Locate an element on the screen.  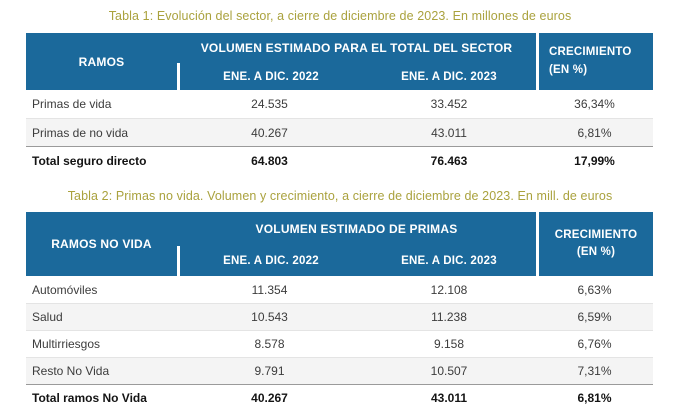
table-total-row: Total ramos No Vida 40.267 43.011 6,81% is located at coordinates (339, 397).